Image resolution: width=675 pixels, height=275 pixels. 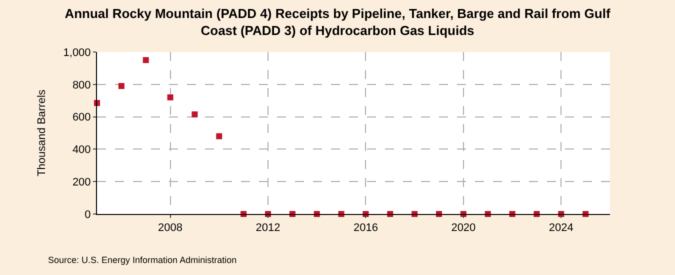 What do you see at coordinates (142, 260) in the screenshot?
I see `source-note: Source: U.S. Energy Information Administration` at bounding box center [142, 260].